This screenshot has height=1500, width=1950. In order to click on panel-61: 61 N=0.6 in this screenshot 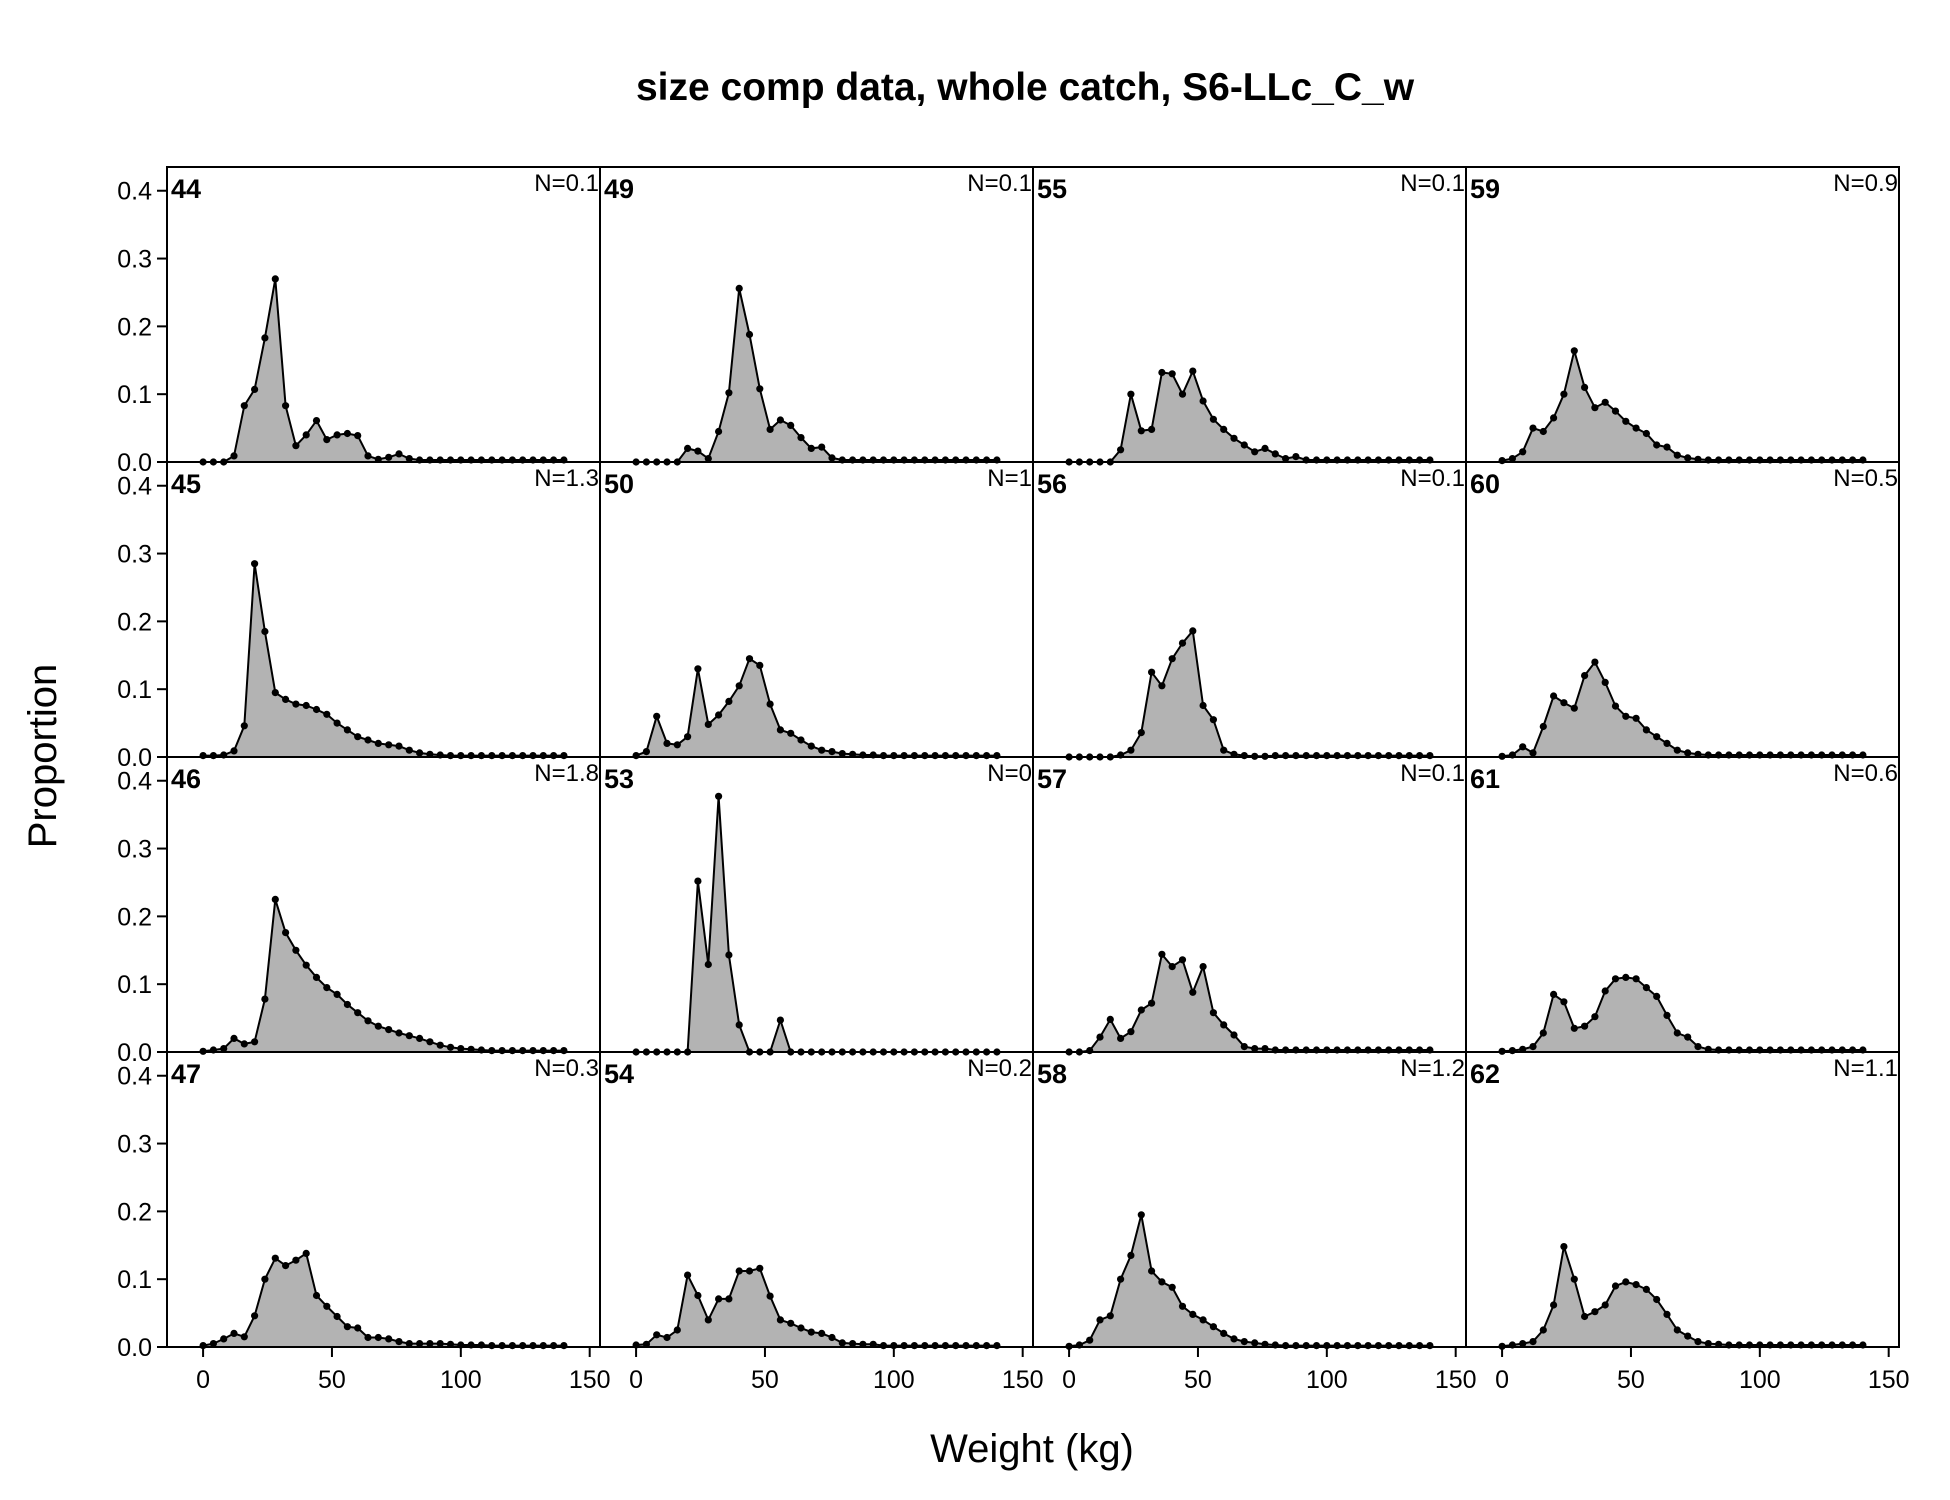, I will do `click(1682, 905)`.